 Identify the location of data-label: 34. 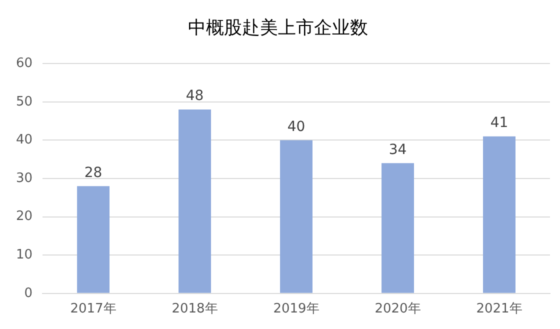
(397, 150).